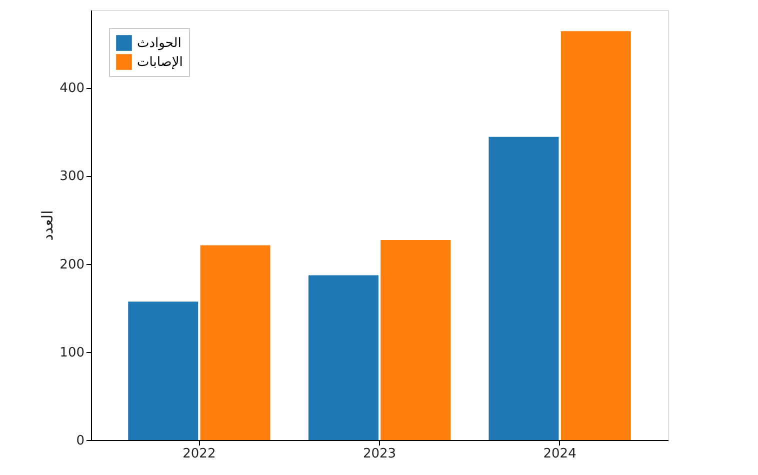 Image resolution: width=758 pixels, height=475 pixels. I want to click on y-axis-title: العدد, so click(47, 225).